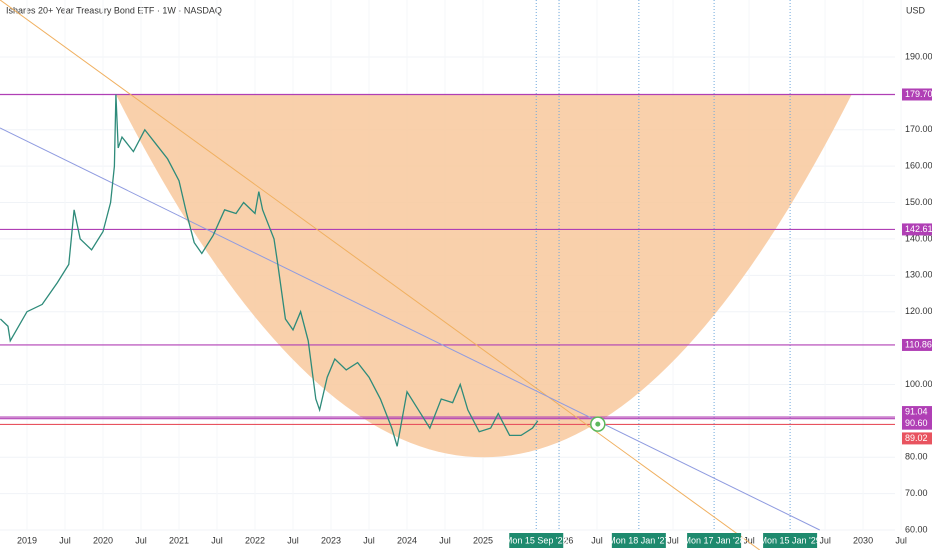 The width and height of the screenshot is (932, 555). I want to click on x-tick-label: 2021, so click(179, 540).